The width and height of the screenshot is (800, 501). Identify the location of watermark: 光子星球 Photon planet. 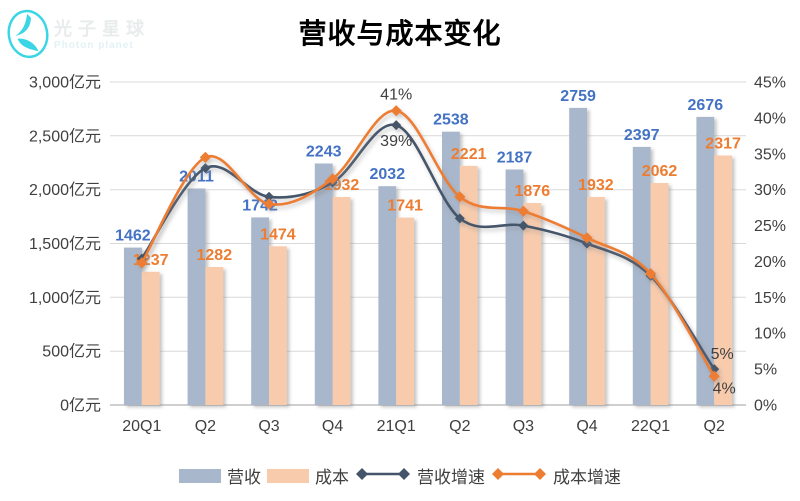
(77, 35).